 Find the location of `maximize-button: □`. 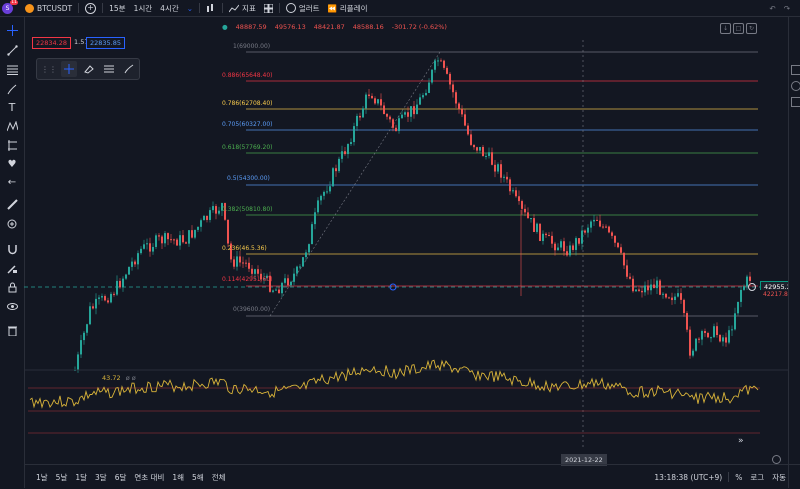

maximize-button: □ is located at coordinates (738, 28).